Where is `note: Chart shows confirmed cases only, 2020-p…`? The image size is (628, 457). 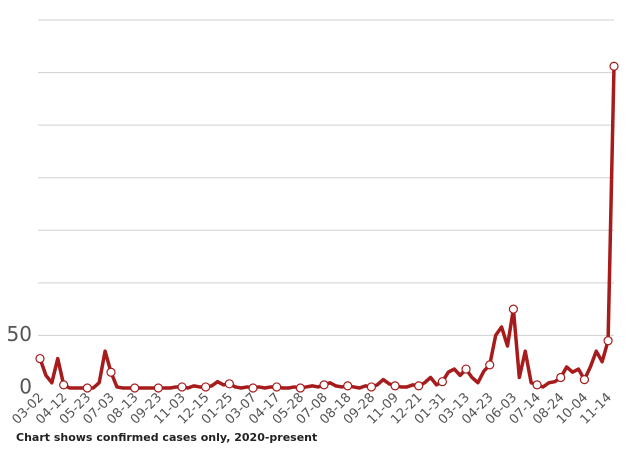 note: Chart shows confirmed cases only, 2020-p… is located at coordinates (166, 437).